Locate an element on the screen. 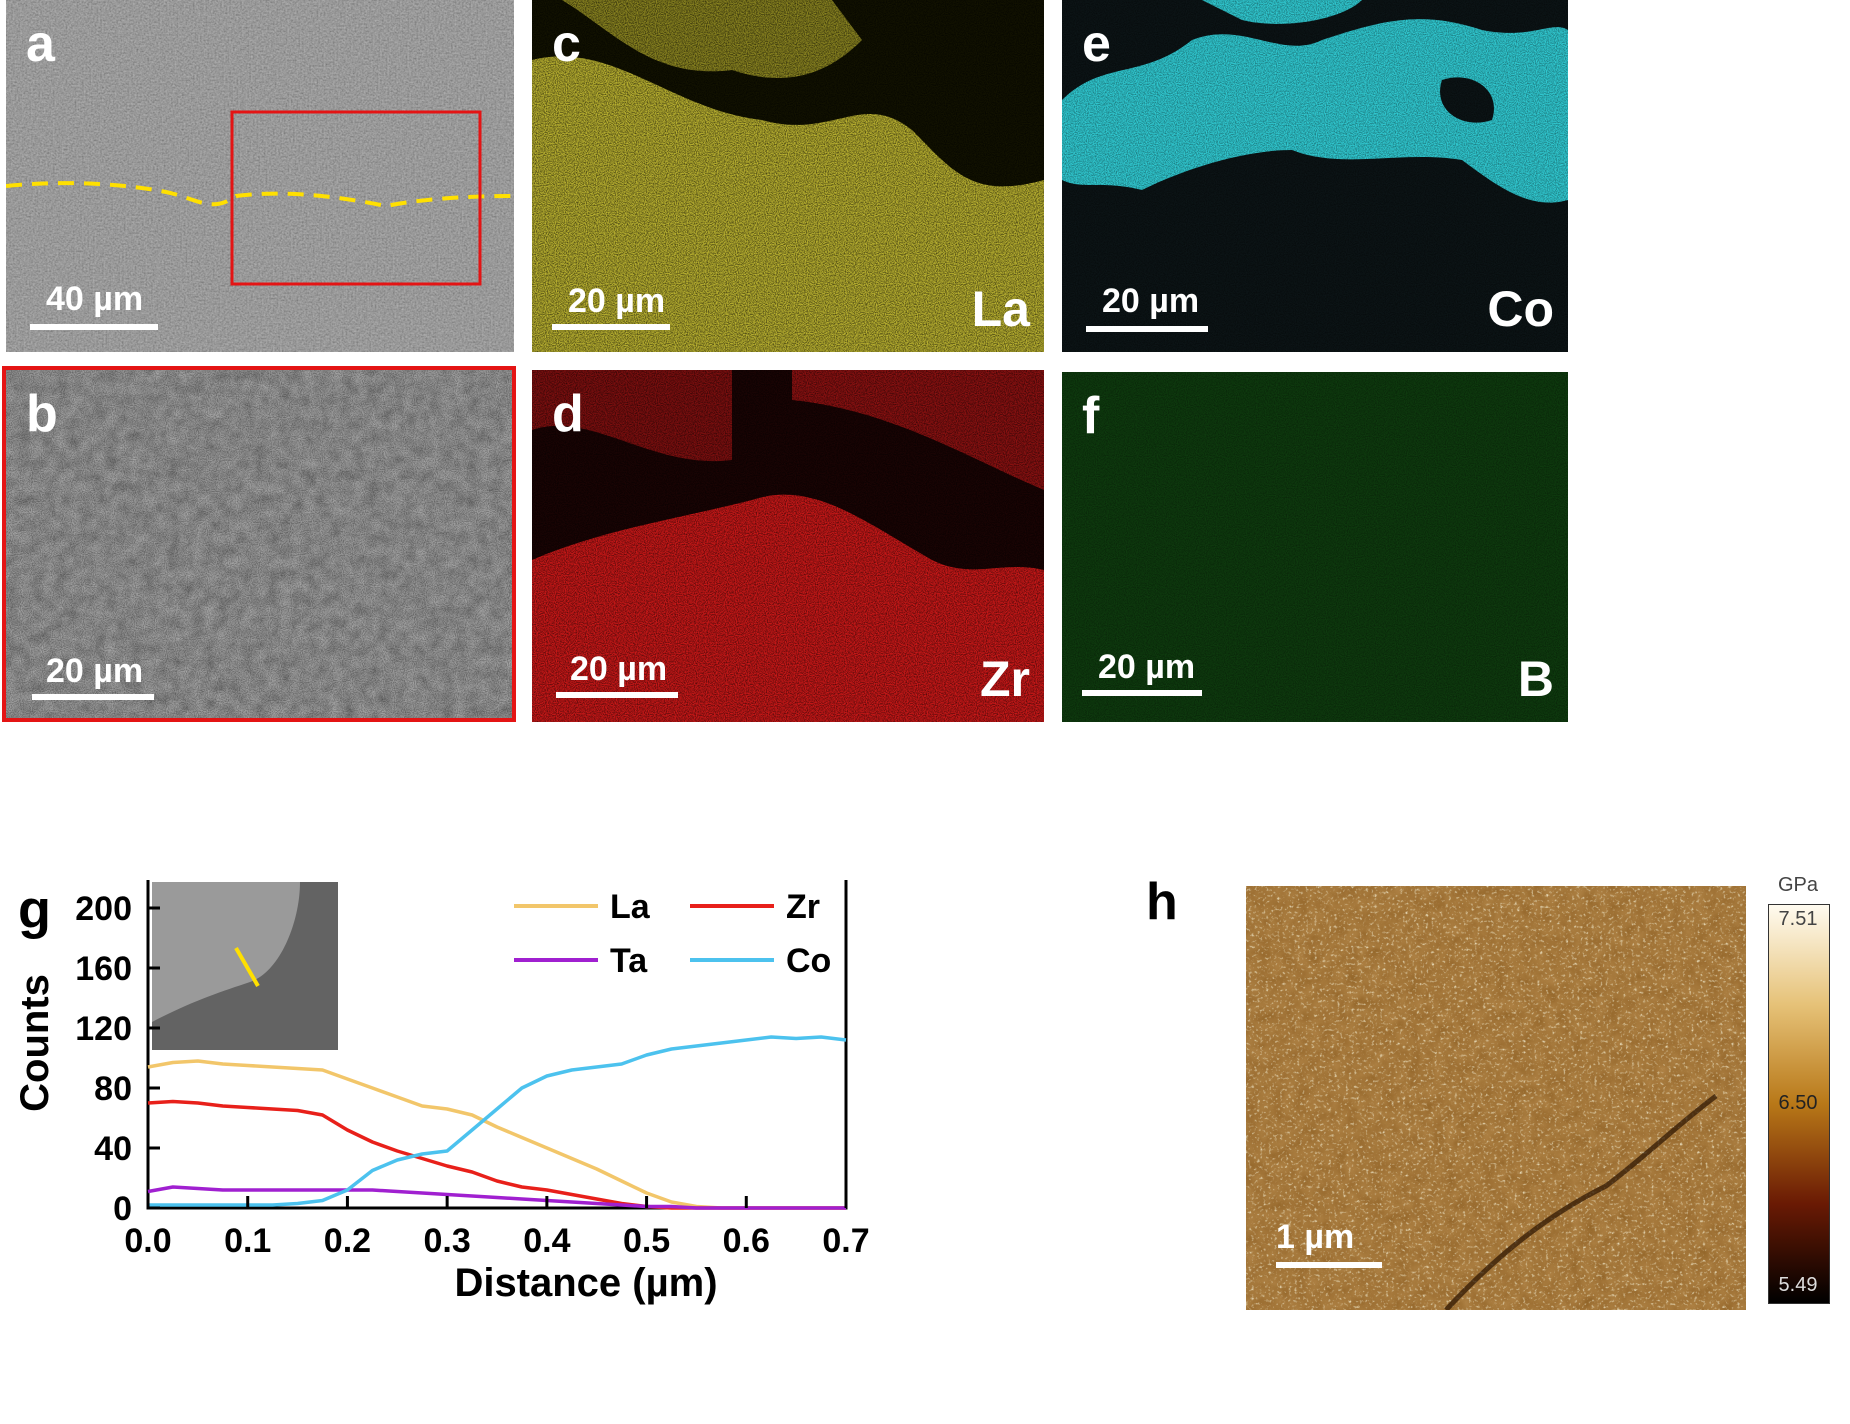  colorbar-min: 5.49 is located at coordinates (1798, 1285).